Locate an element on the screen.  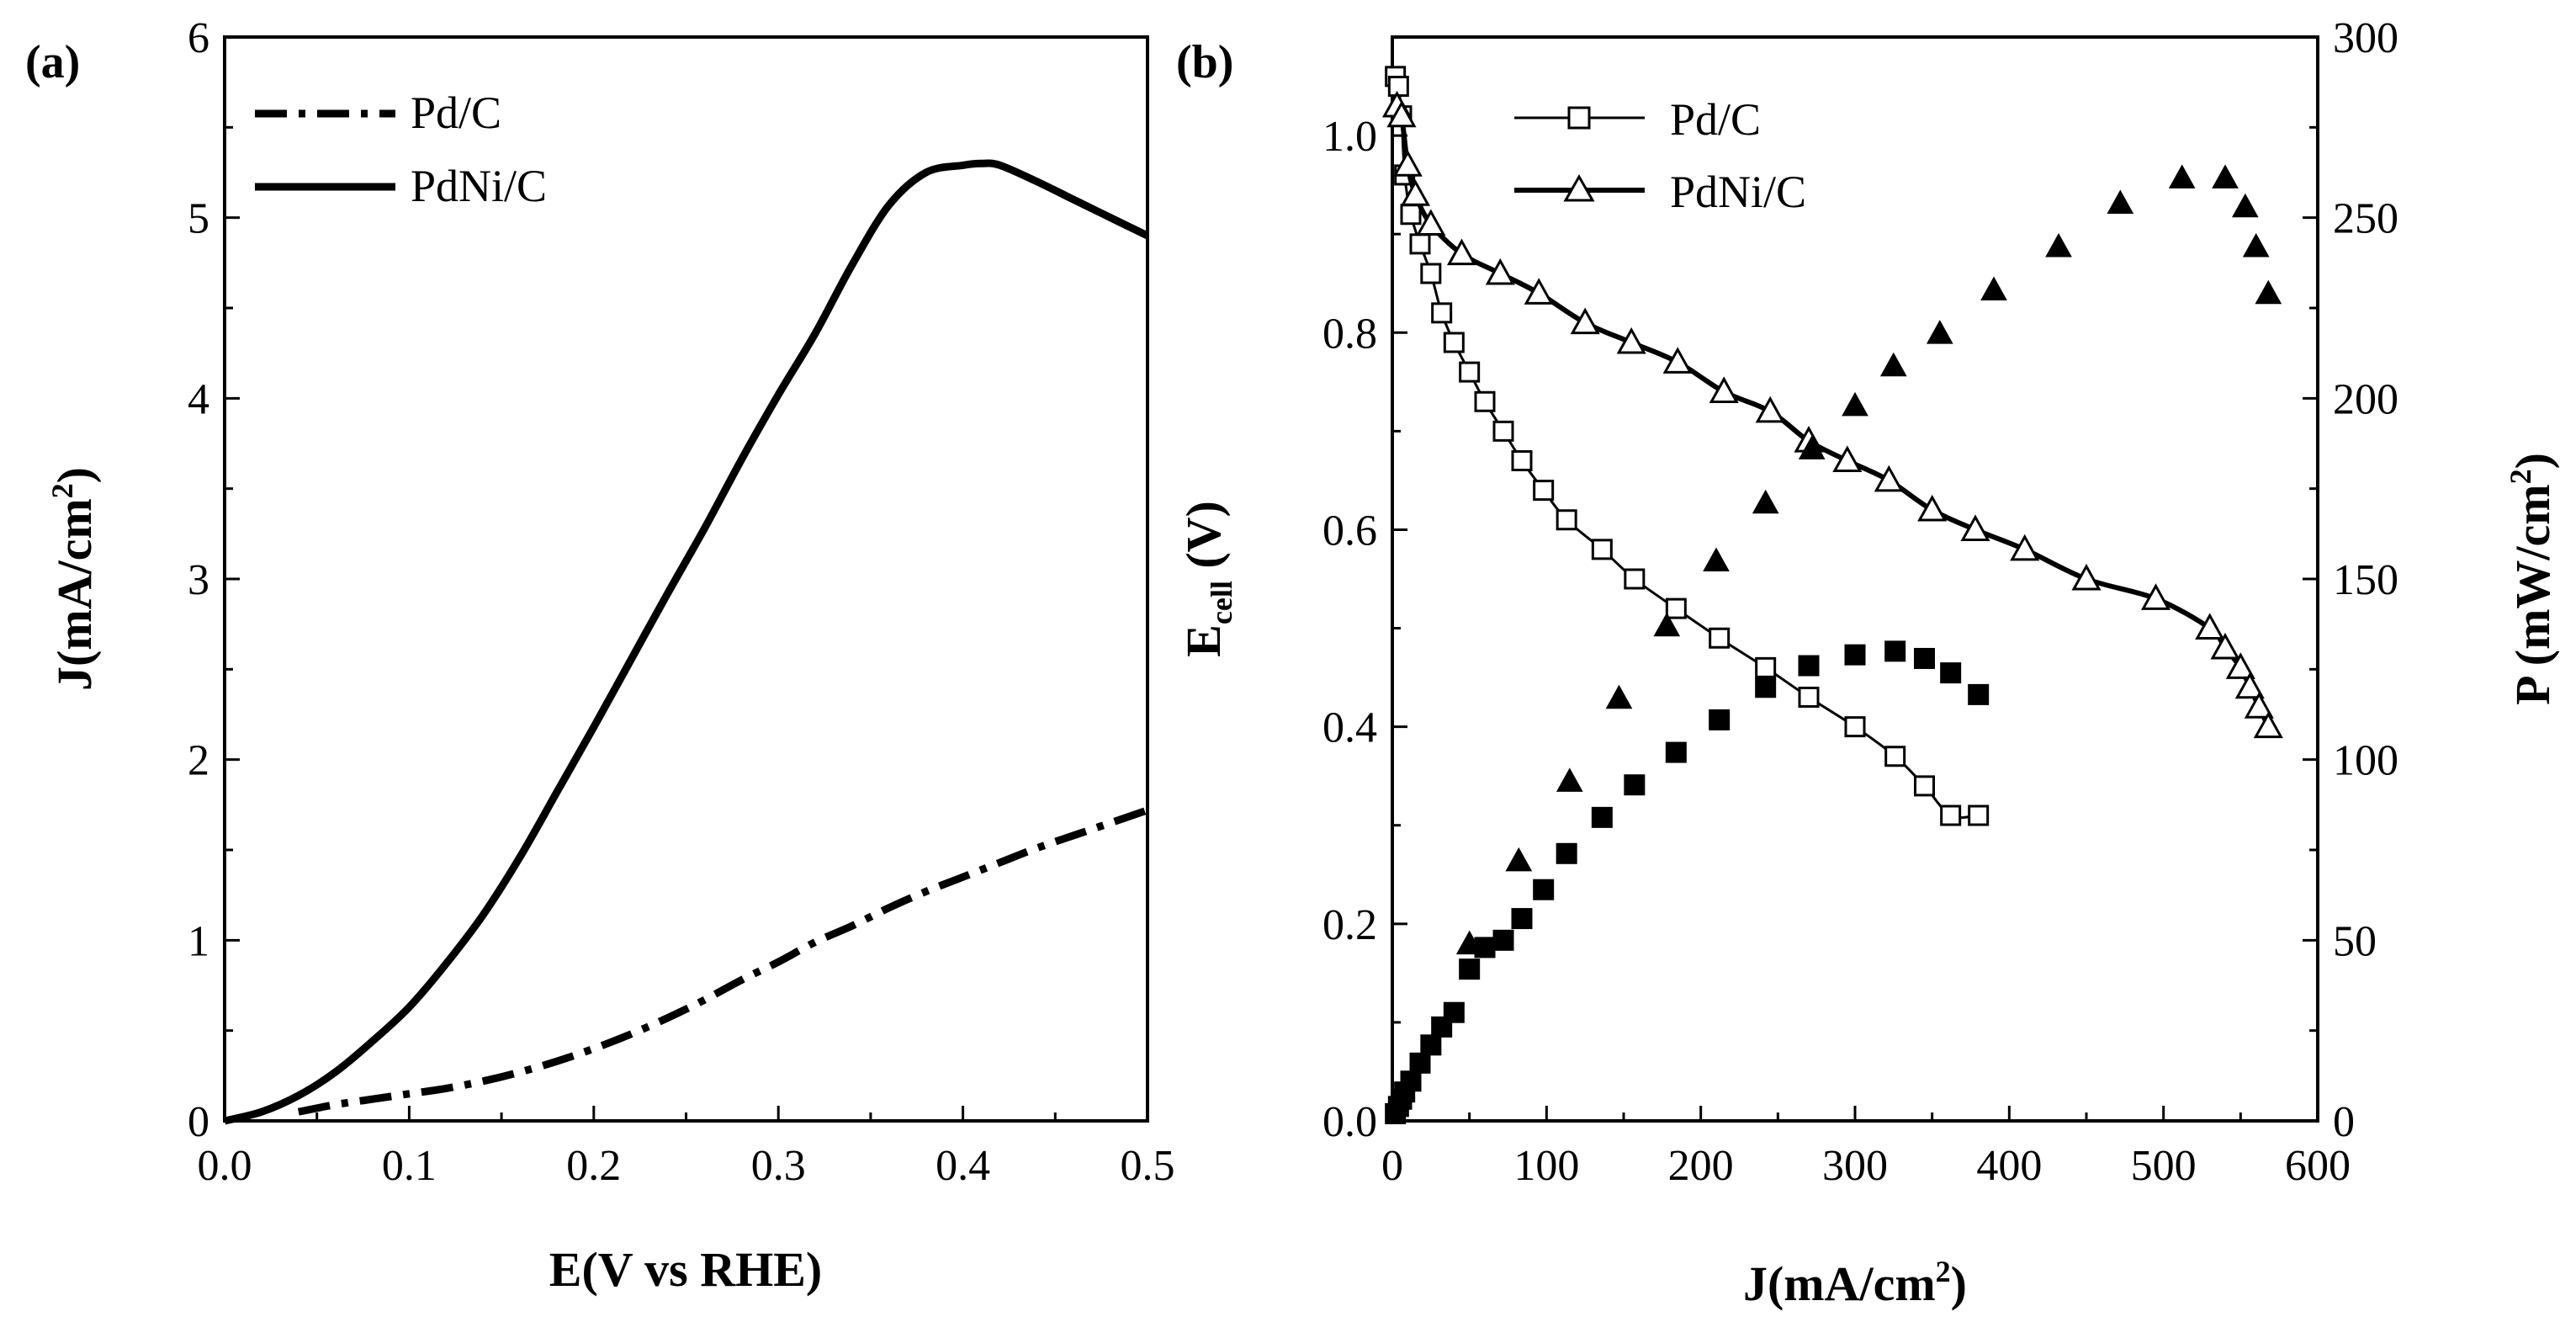
panel-b-y2-label-sup: 2 is located at coordinates (2520, 477).